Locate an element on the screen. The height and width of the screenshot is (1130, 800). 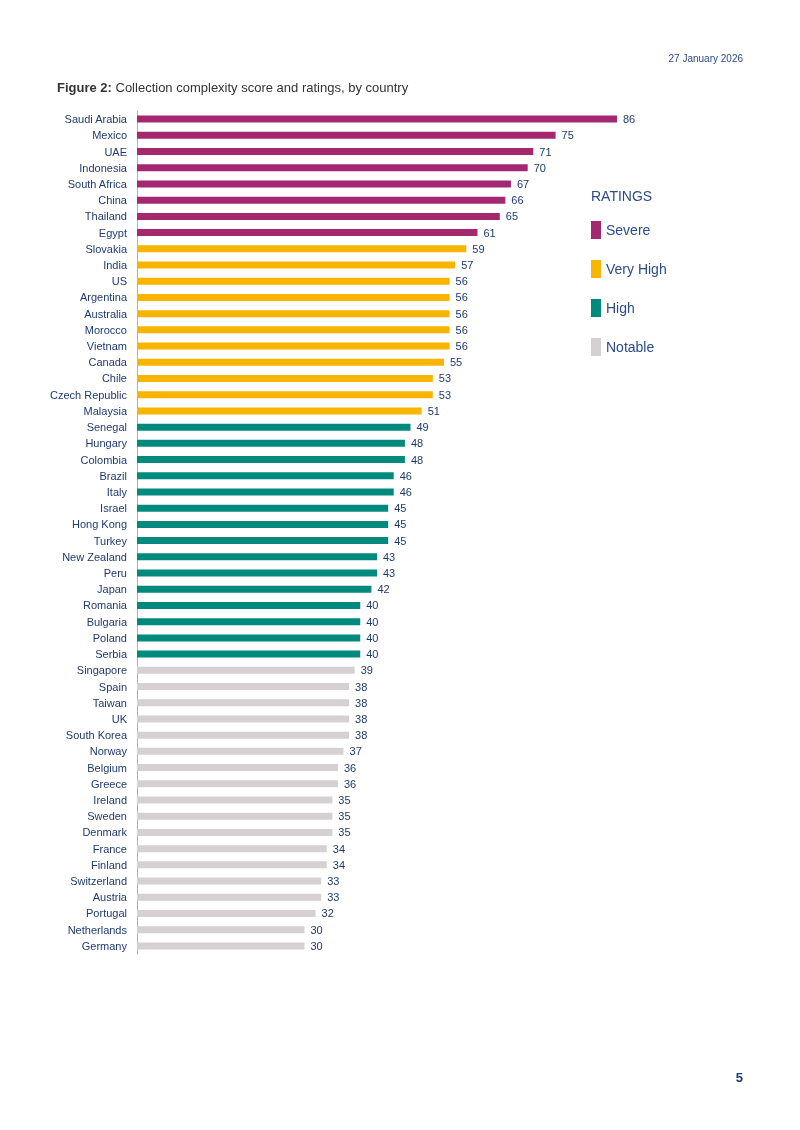
legend-title: RATINGS is located at coordinates (622, 196).